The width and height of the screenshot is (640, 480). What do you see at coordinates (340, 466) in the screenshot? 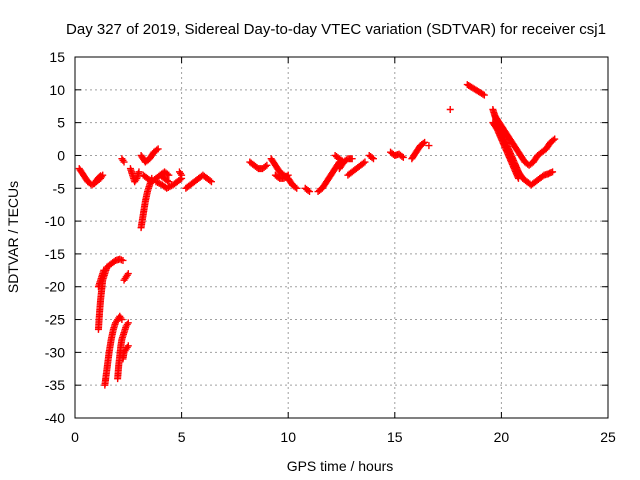
I see `x-axis-label: GPS time / hours` at bounding box center [340, 466].